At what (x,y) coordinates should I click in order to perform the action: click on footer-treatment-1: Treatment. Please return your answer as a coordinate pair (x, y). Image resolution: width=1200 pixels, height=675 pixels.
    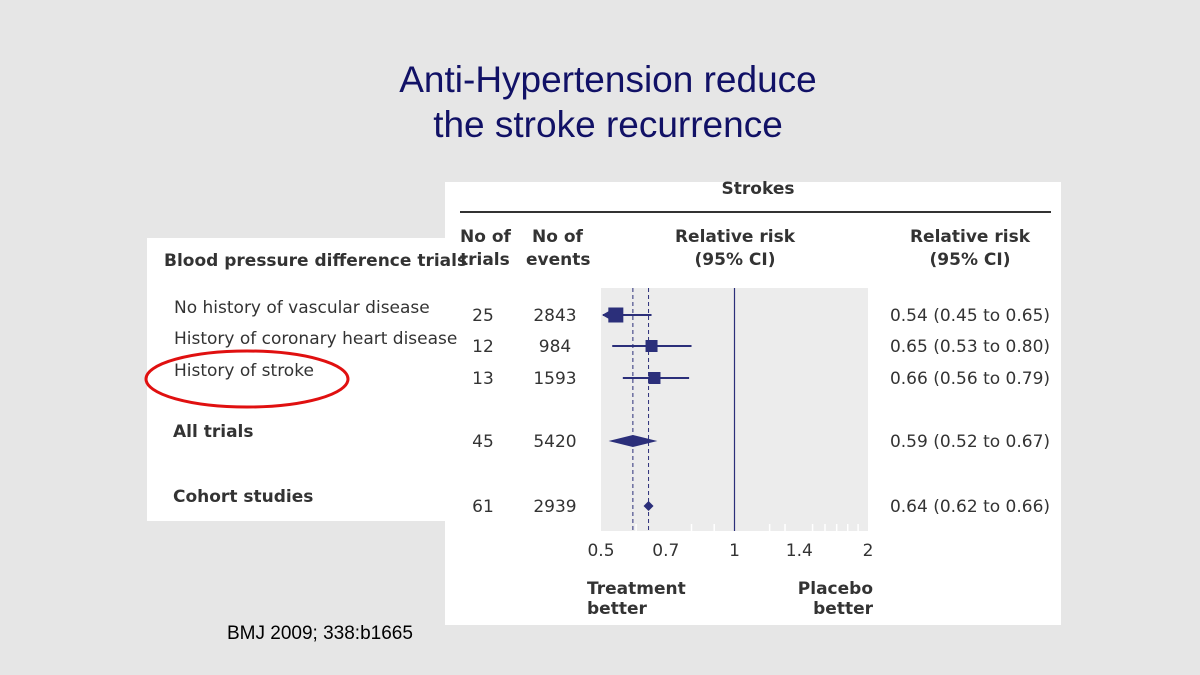
    Looking at the image, I should click on (636, 589).